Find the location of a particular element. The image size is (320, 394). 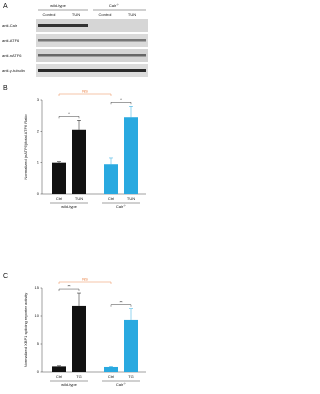

y-tick-label: 5 is located at coordinates (38, 343).